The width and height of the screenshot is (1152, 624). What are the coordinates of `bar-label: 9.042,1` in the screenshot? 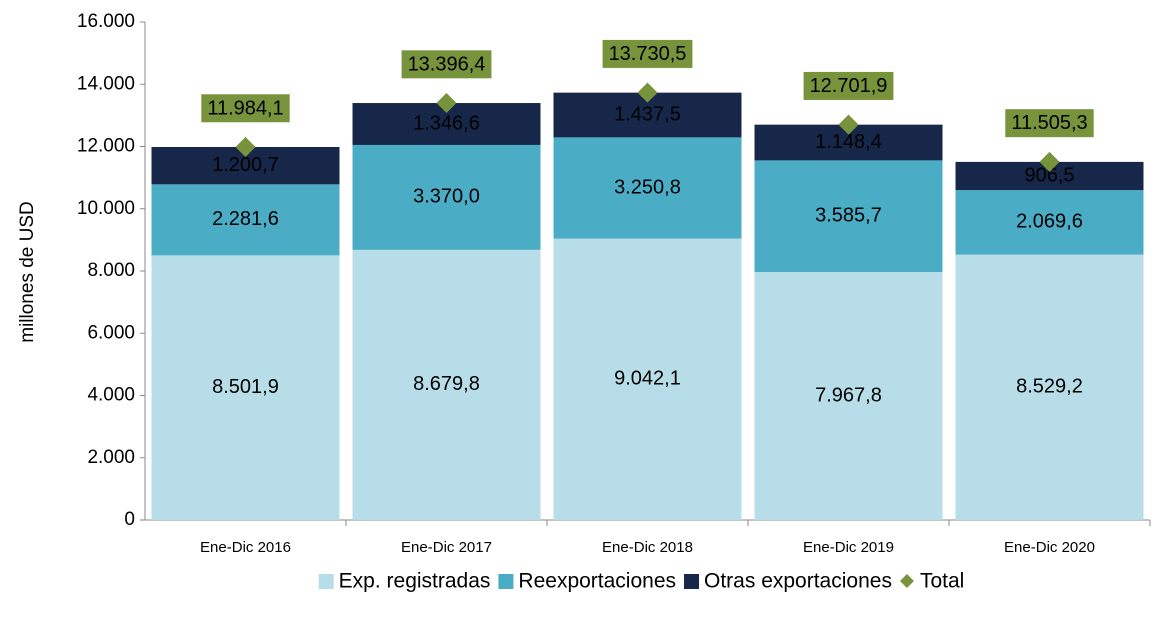 It's located at (647, 379).